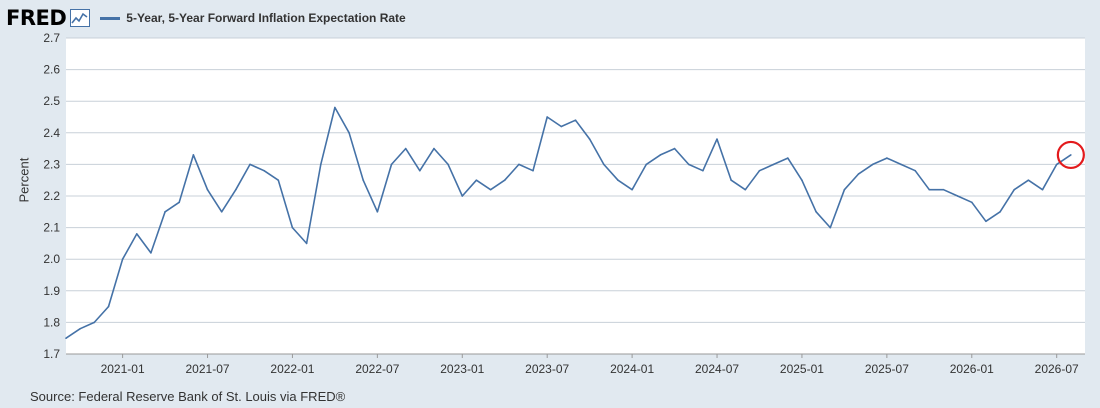 This screenshot has height=408, width=1100. Describe the element at coordinates (51, 70) in the screenshot. I see `y-tick-label: 2.6` at that location.